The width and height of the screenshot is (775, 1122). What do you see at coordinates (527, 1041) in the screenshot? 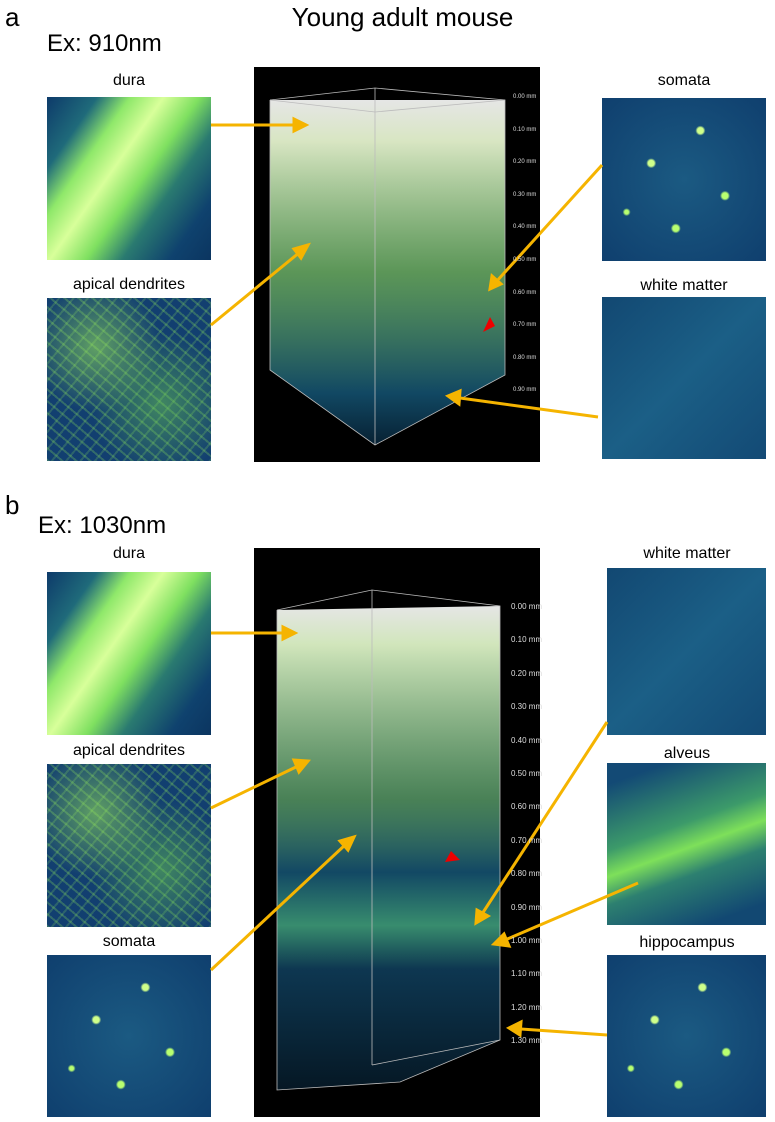
I see `depth-label: 1.30 mm` at bounding box center [527, 1041].